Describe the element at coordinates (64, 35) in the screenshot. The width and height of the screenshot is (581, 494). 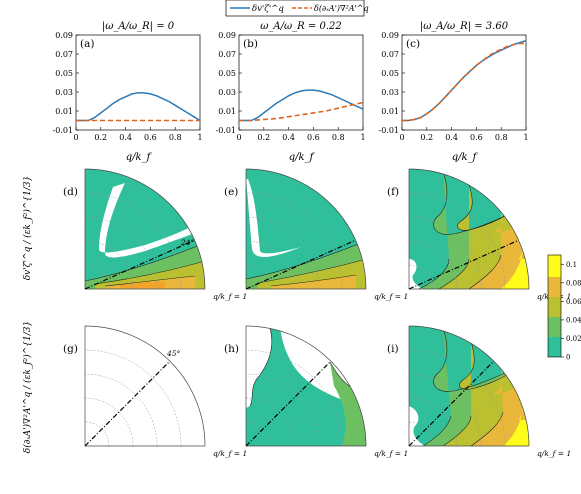
I see `panel-a-ytick-label-5: 0.09` at that location.